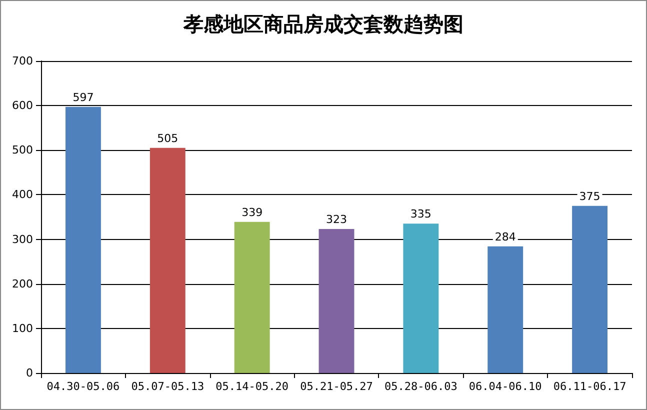 This screenshot has width=647, height=410. Describe the element at coordinates (167, 138) in the screenshot. I see `data-label: 505` at that location.